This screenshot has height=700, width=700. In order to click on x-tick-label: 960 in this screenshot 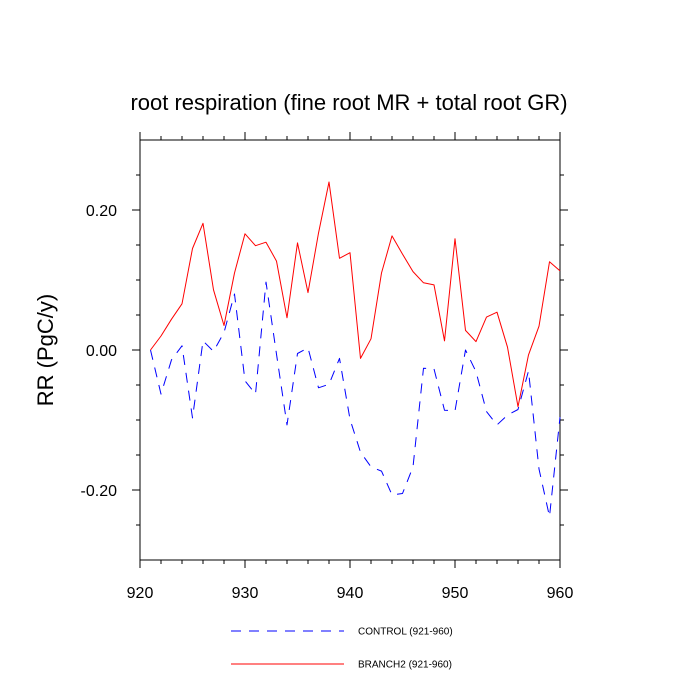, I will do `click(560, 593)`.